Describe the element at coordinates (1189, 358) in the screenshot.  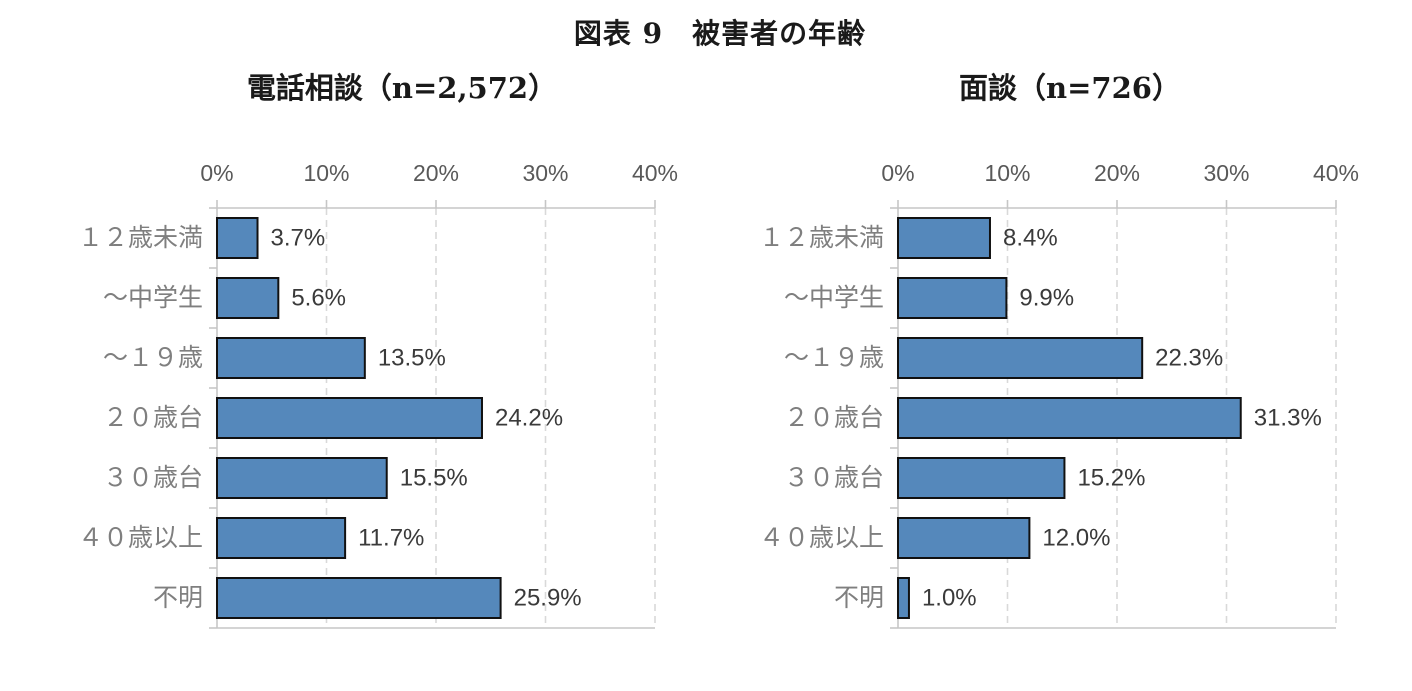
I see `value-label: 22.3%` at that location.